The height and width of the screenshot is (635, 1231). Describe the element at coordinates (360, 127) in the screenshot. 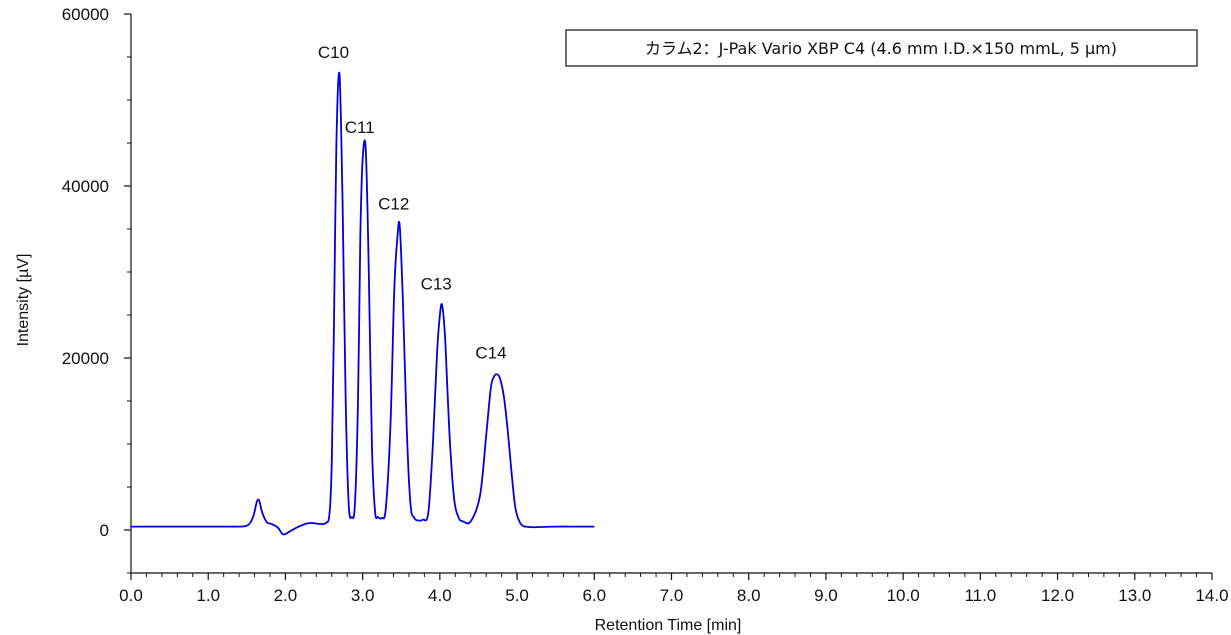

I see `peak-label-c11: C11` at that location.